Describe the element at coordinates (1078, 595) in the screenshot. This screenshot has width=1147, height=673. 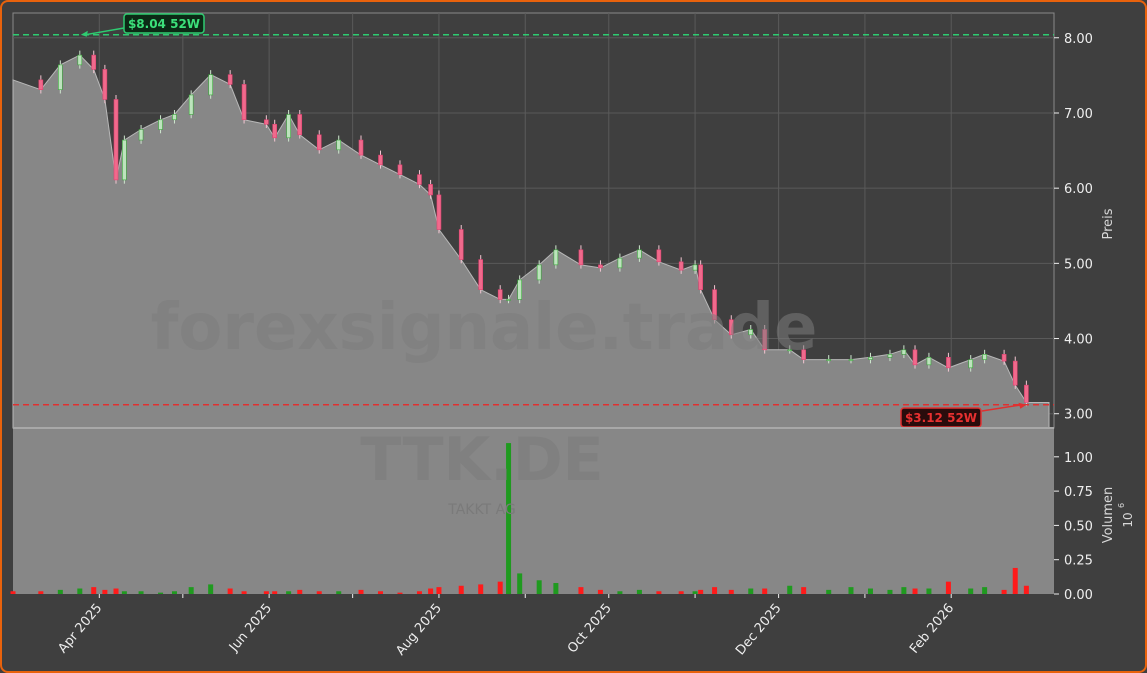
I see `volume-tick-label: 0.00` at that location.